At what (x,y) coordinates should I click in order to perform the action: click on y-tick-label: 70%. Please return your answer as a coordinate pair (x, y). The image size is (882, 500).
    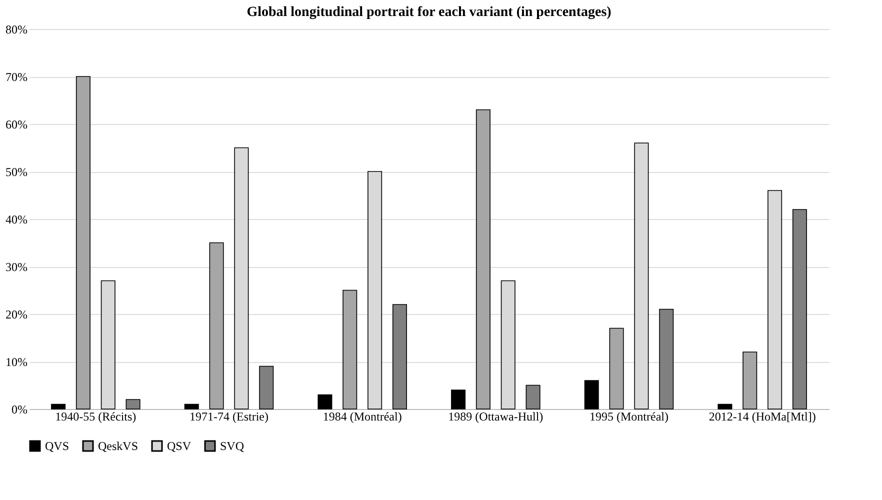
    Looking at the image, I should click on (17, 77).